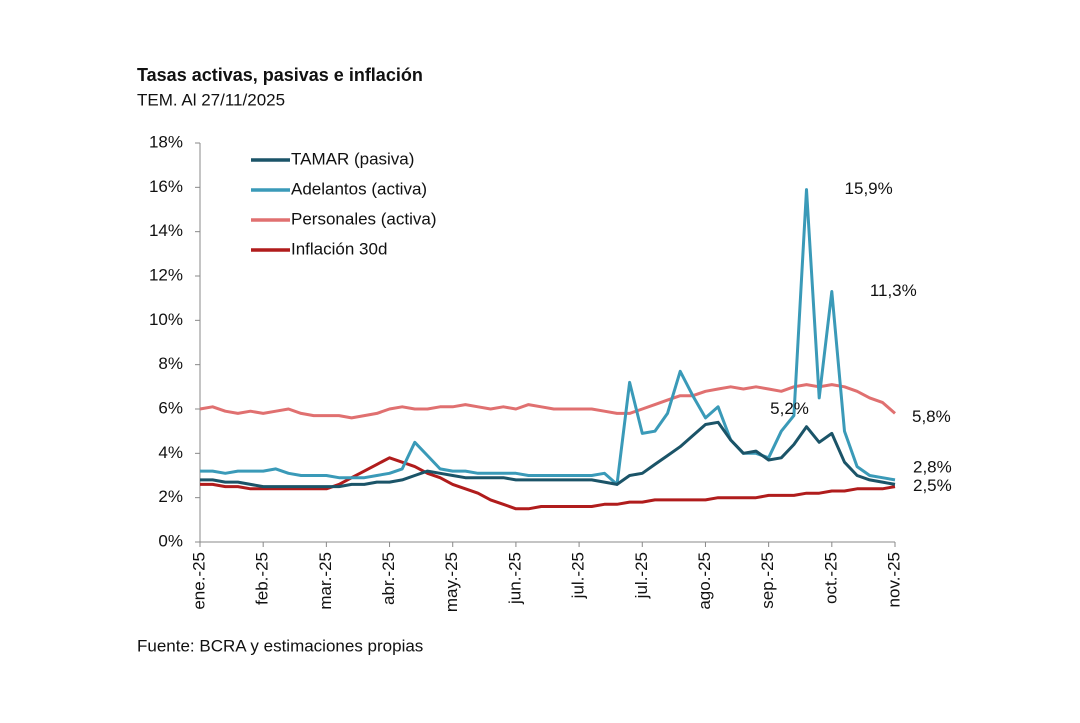 This screenshot has width=1080, height=723. What do you see at coordinates (932, 485) in the screenshot?
I see `value-label: 2,5%` at bounding box center [932, 485].